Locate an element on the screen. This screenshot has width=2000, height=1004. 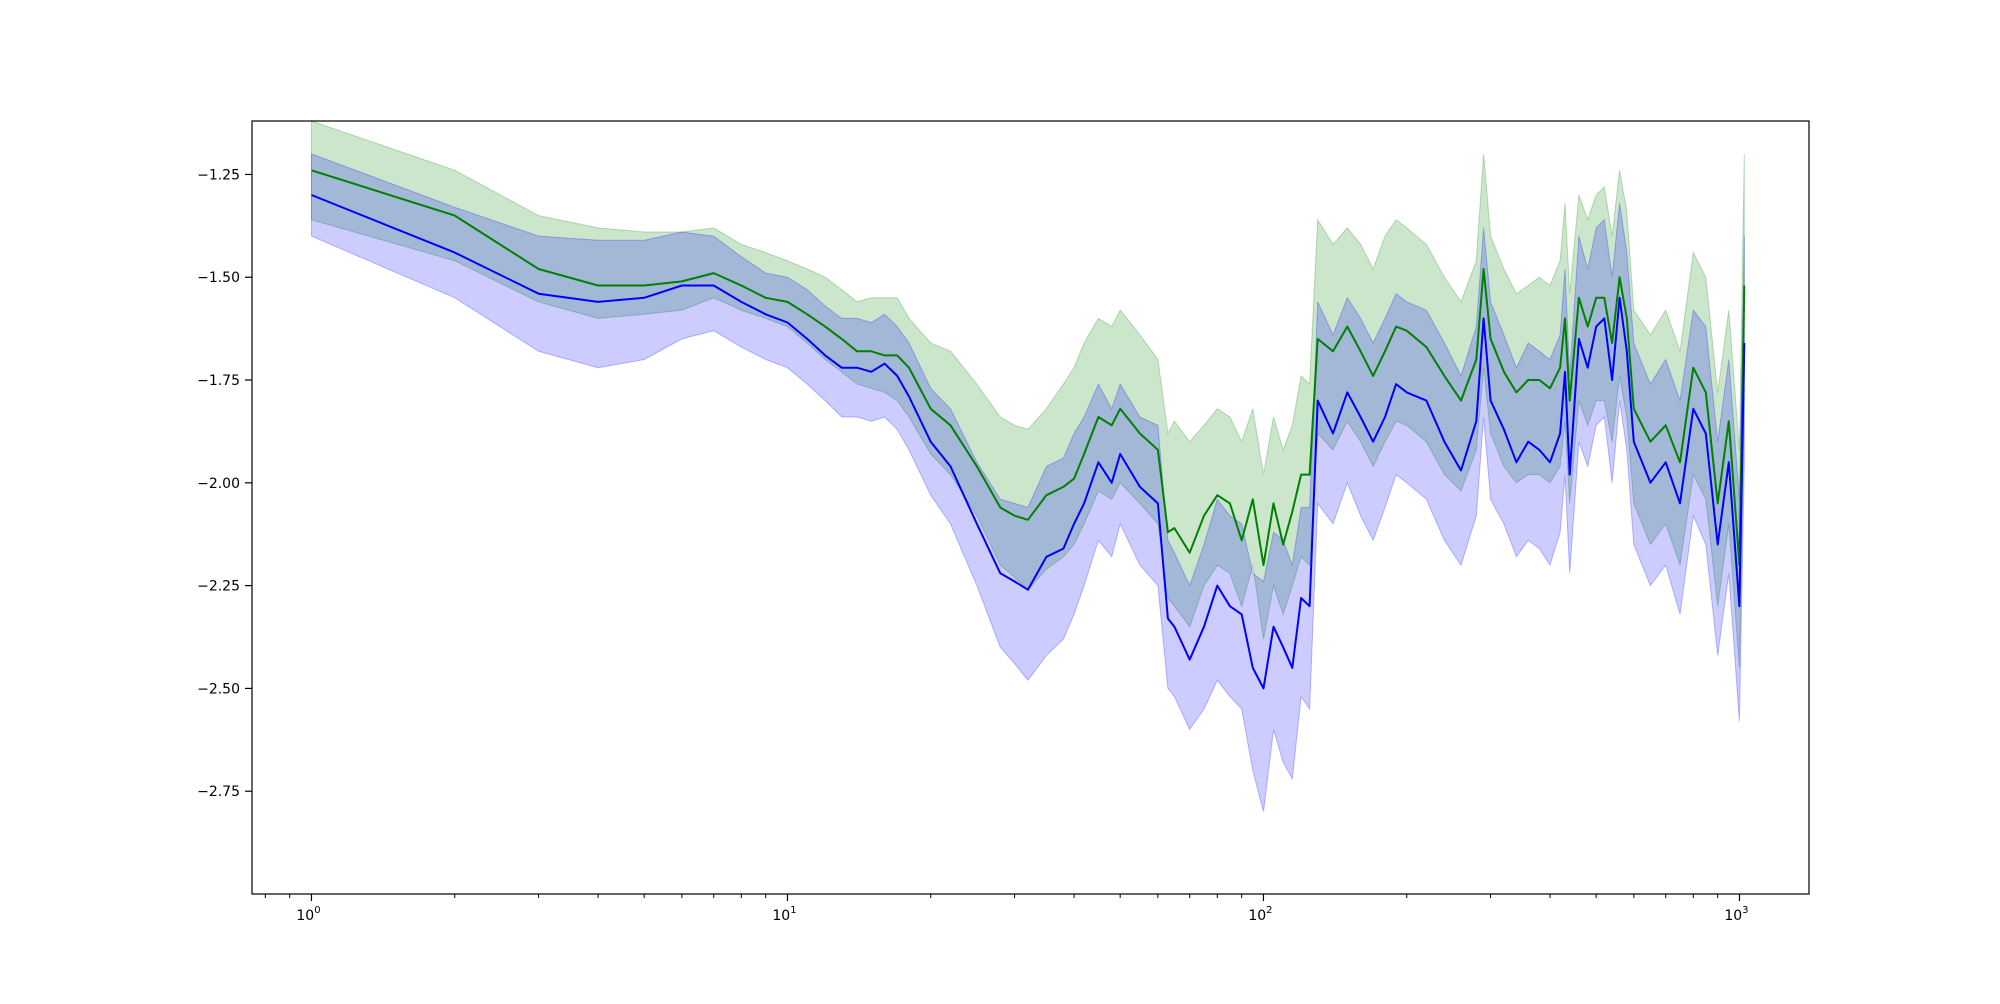
x-tick-label: 10² is located at coordinates (1260, 914).